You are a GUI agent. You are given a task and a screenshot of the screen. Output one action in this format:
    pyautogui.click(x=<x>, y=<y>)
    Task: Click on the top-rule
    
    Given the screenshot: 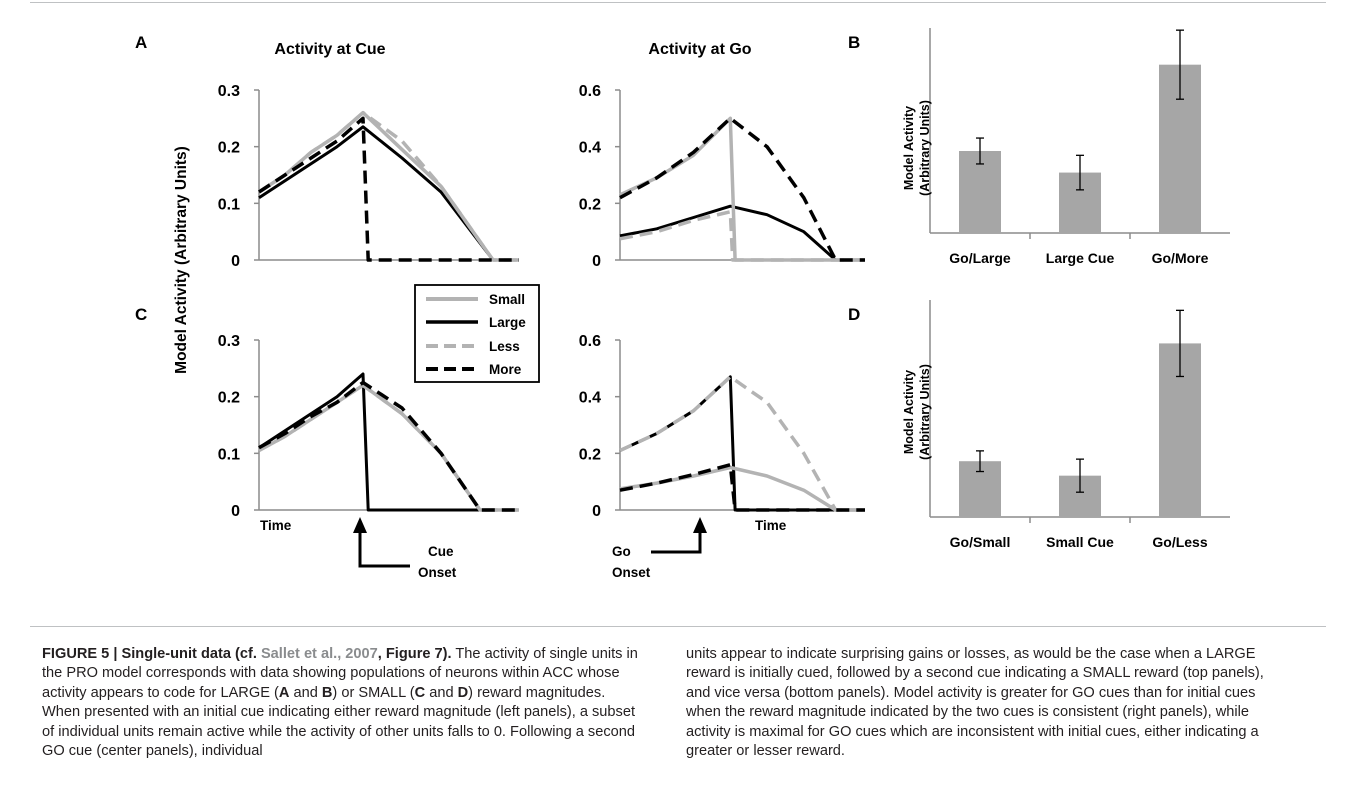 What is the action you would take?
    pyautogui.click(x=678, y=2)
    